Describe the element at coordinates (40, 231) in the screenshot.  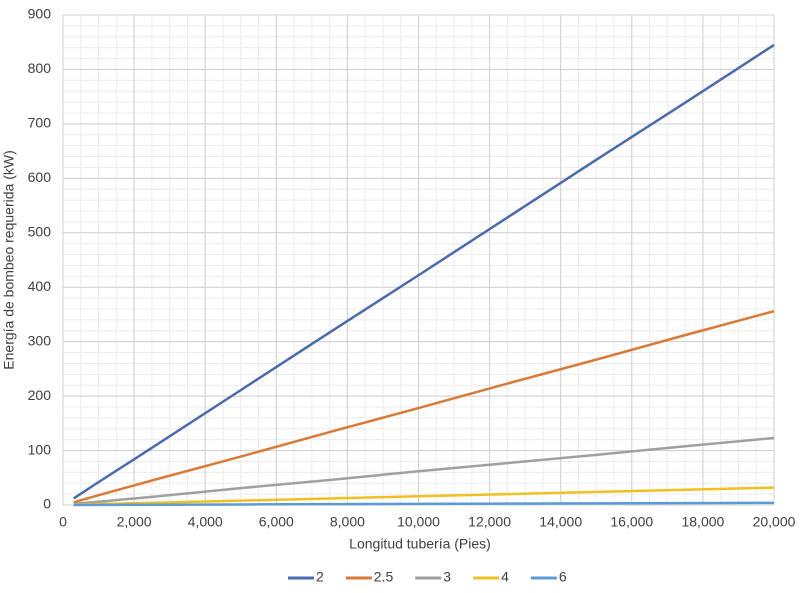
I see `y-tick-label: 500` at that location.